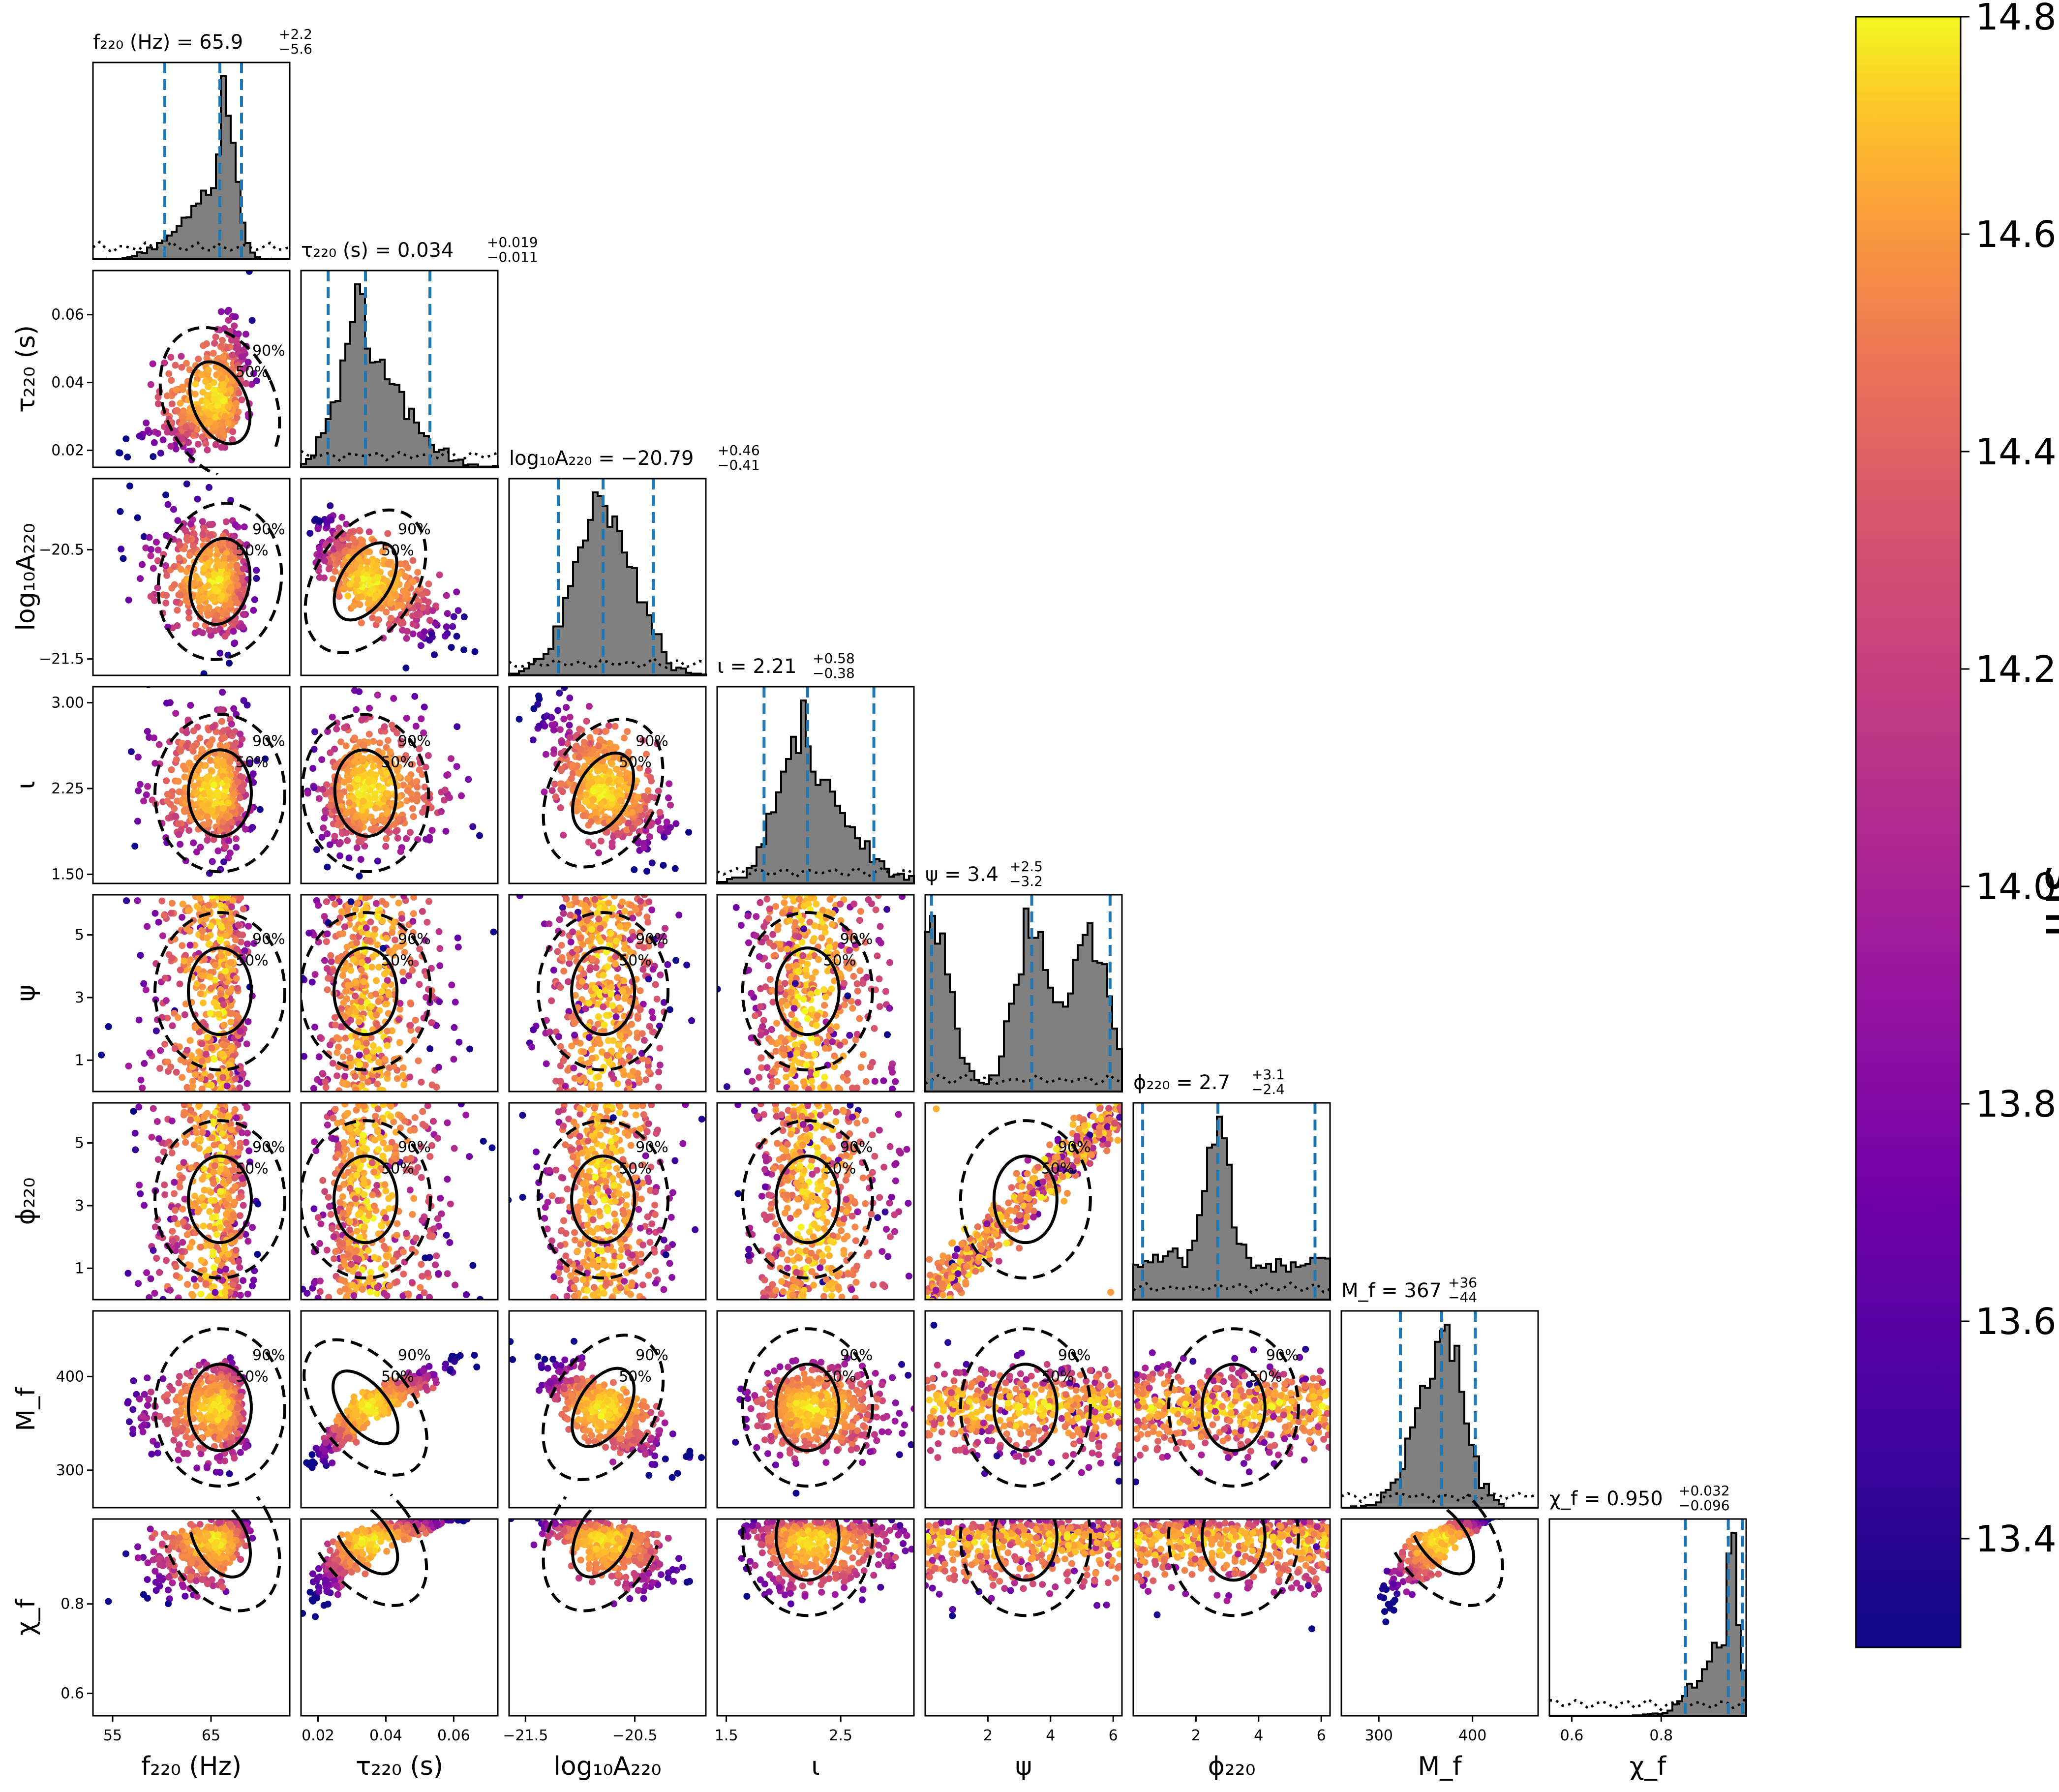 The height and width of the screenshot is (1792, 2059). Describe the element at coordinates (1440, 1767) in the screenshot. I see `xlabel-Mf: M_f` at that location.